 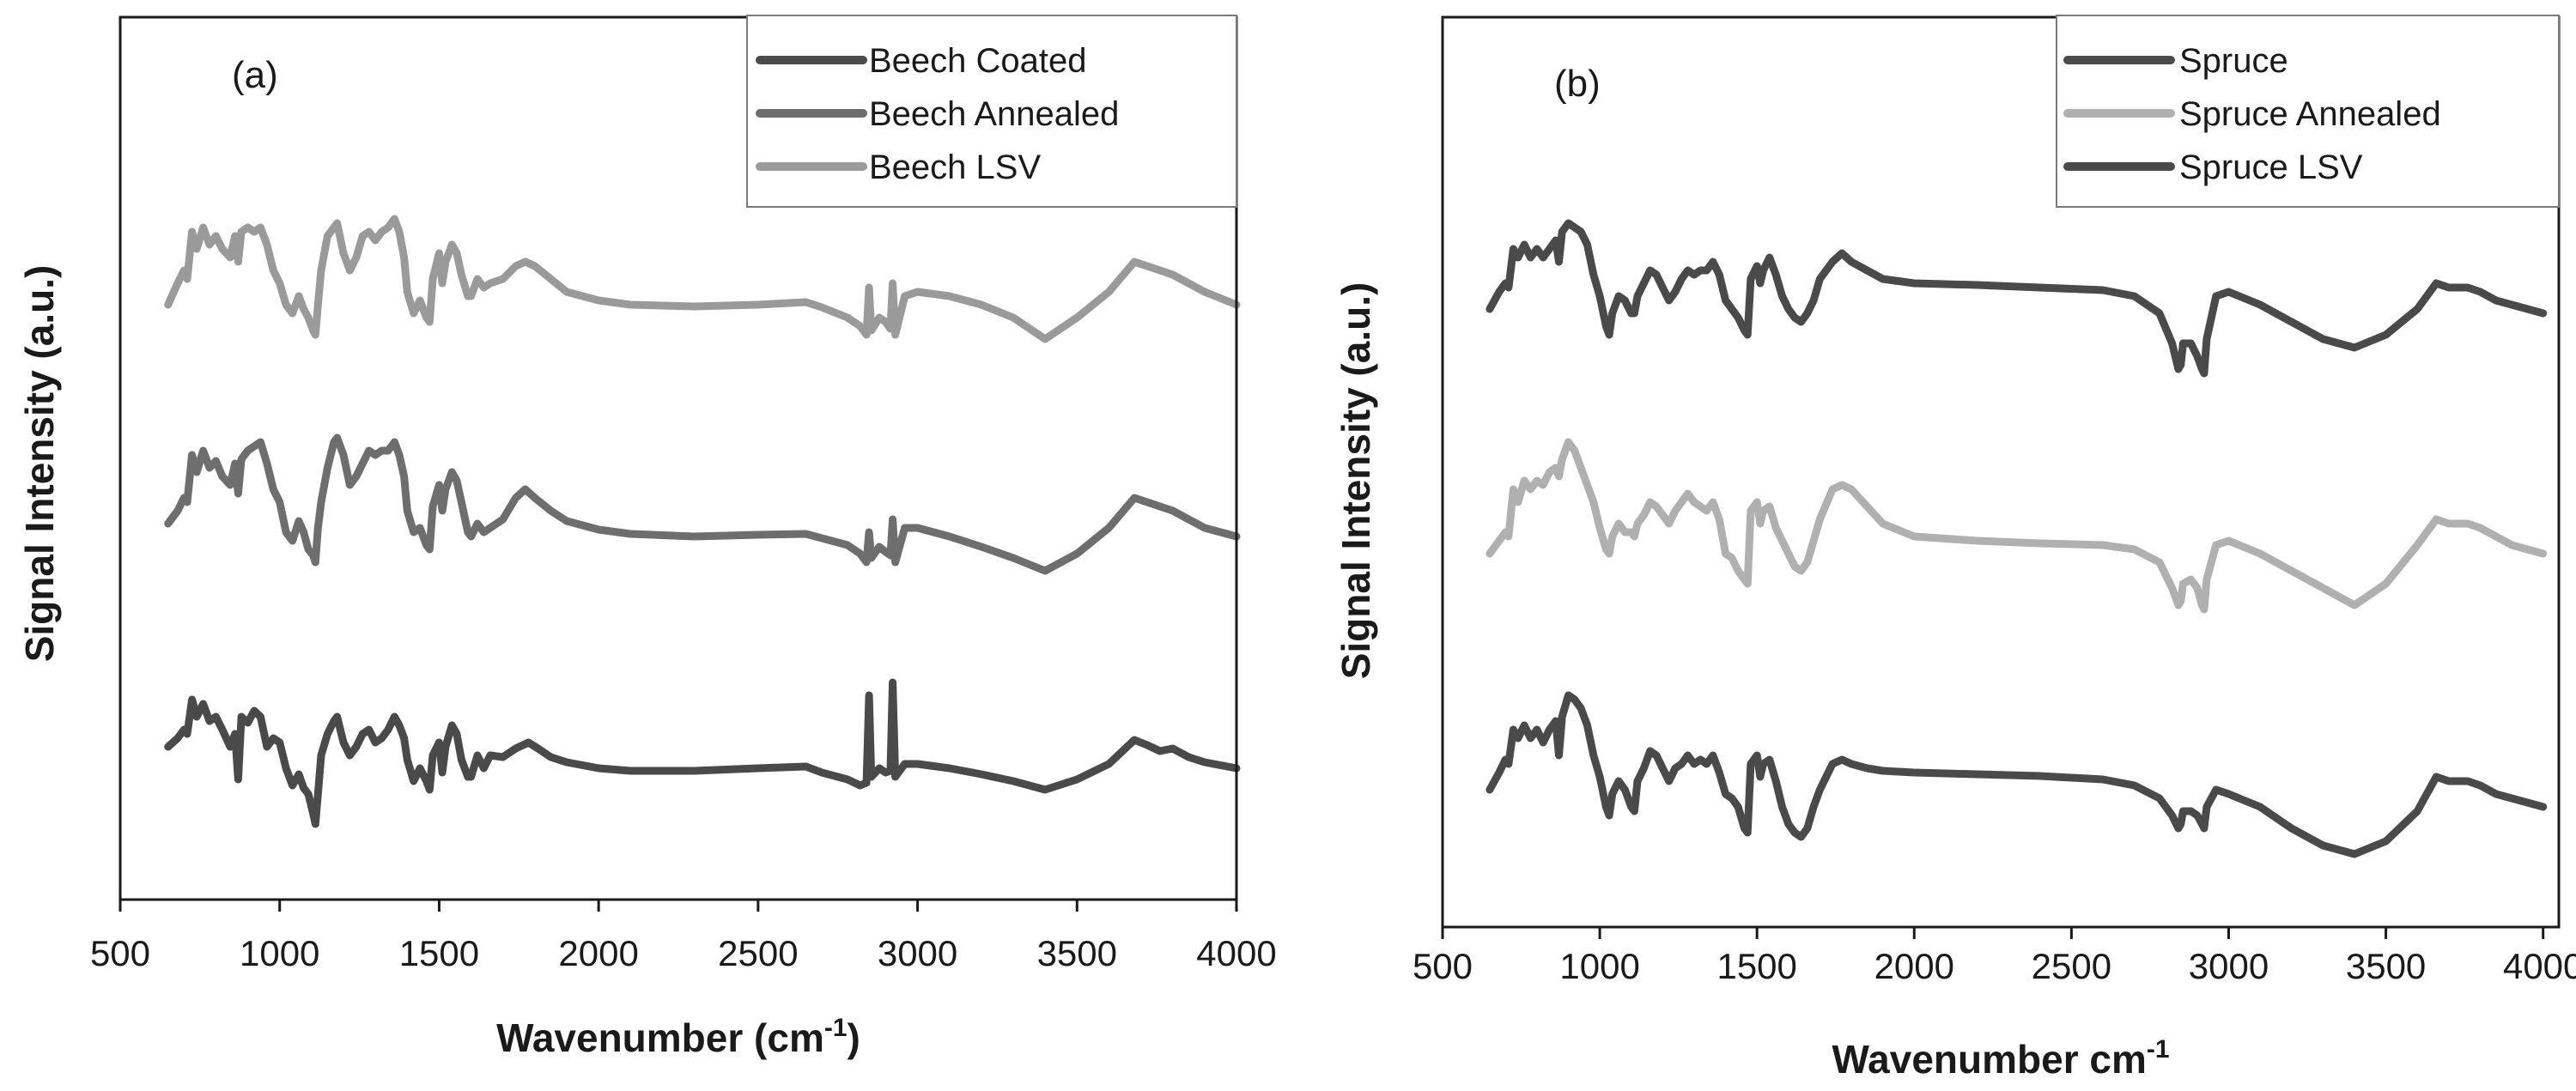 What do you see at coordinates (1356, 481) in the screenshot?
I see `y-axis-title-b: Signal Intensity (a.u.)` at bounding box center [1356, 481].